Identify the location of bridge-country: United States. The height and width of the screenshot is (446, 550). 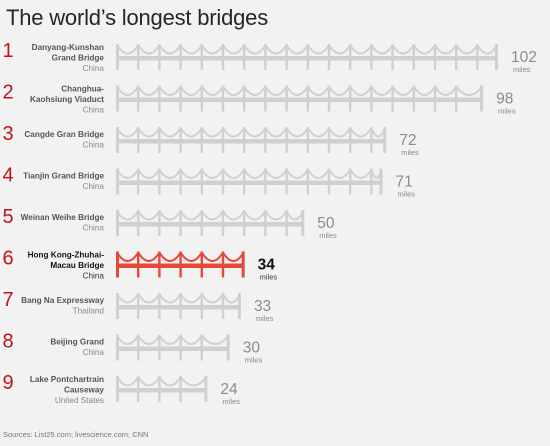
(79, 400).